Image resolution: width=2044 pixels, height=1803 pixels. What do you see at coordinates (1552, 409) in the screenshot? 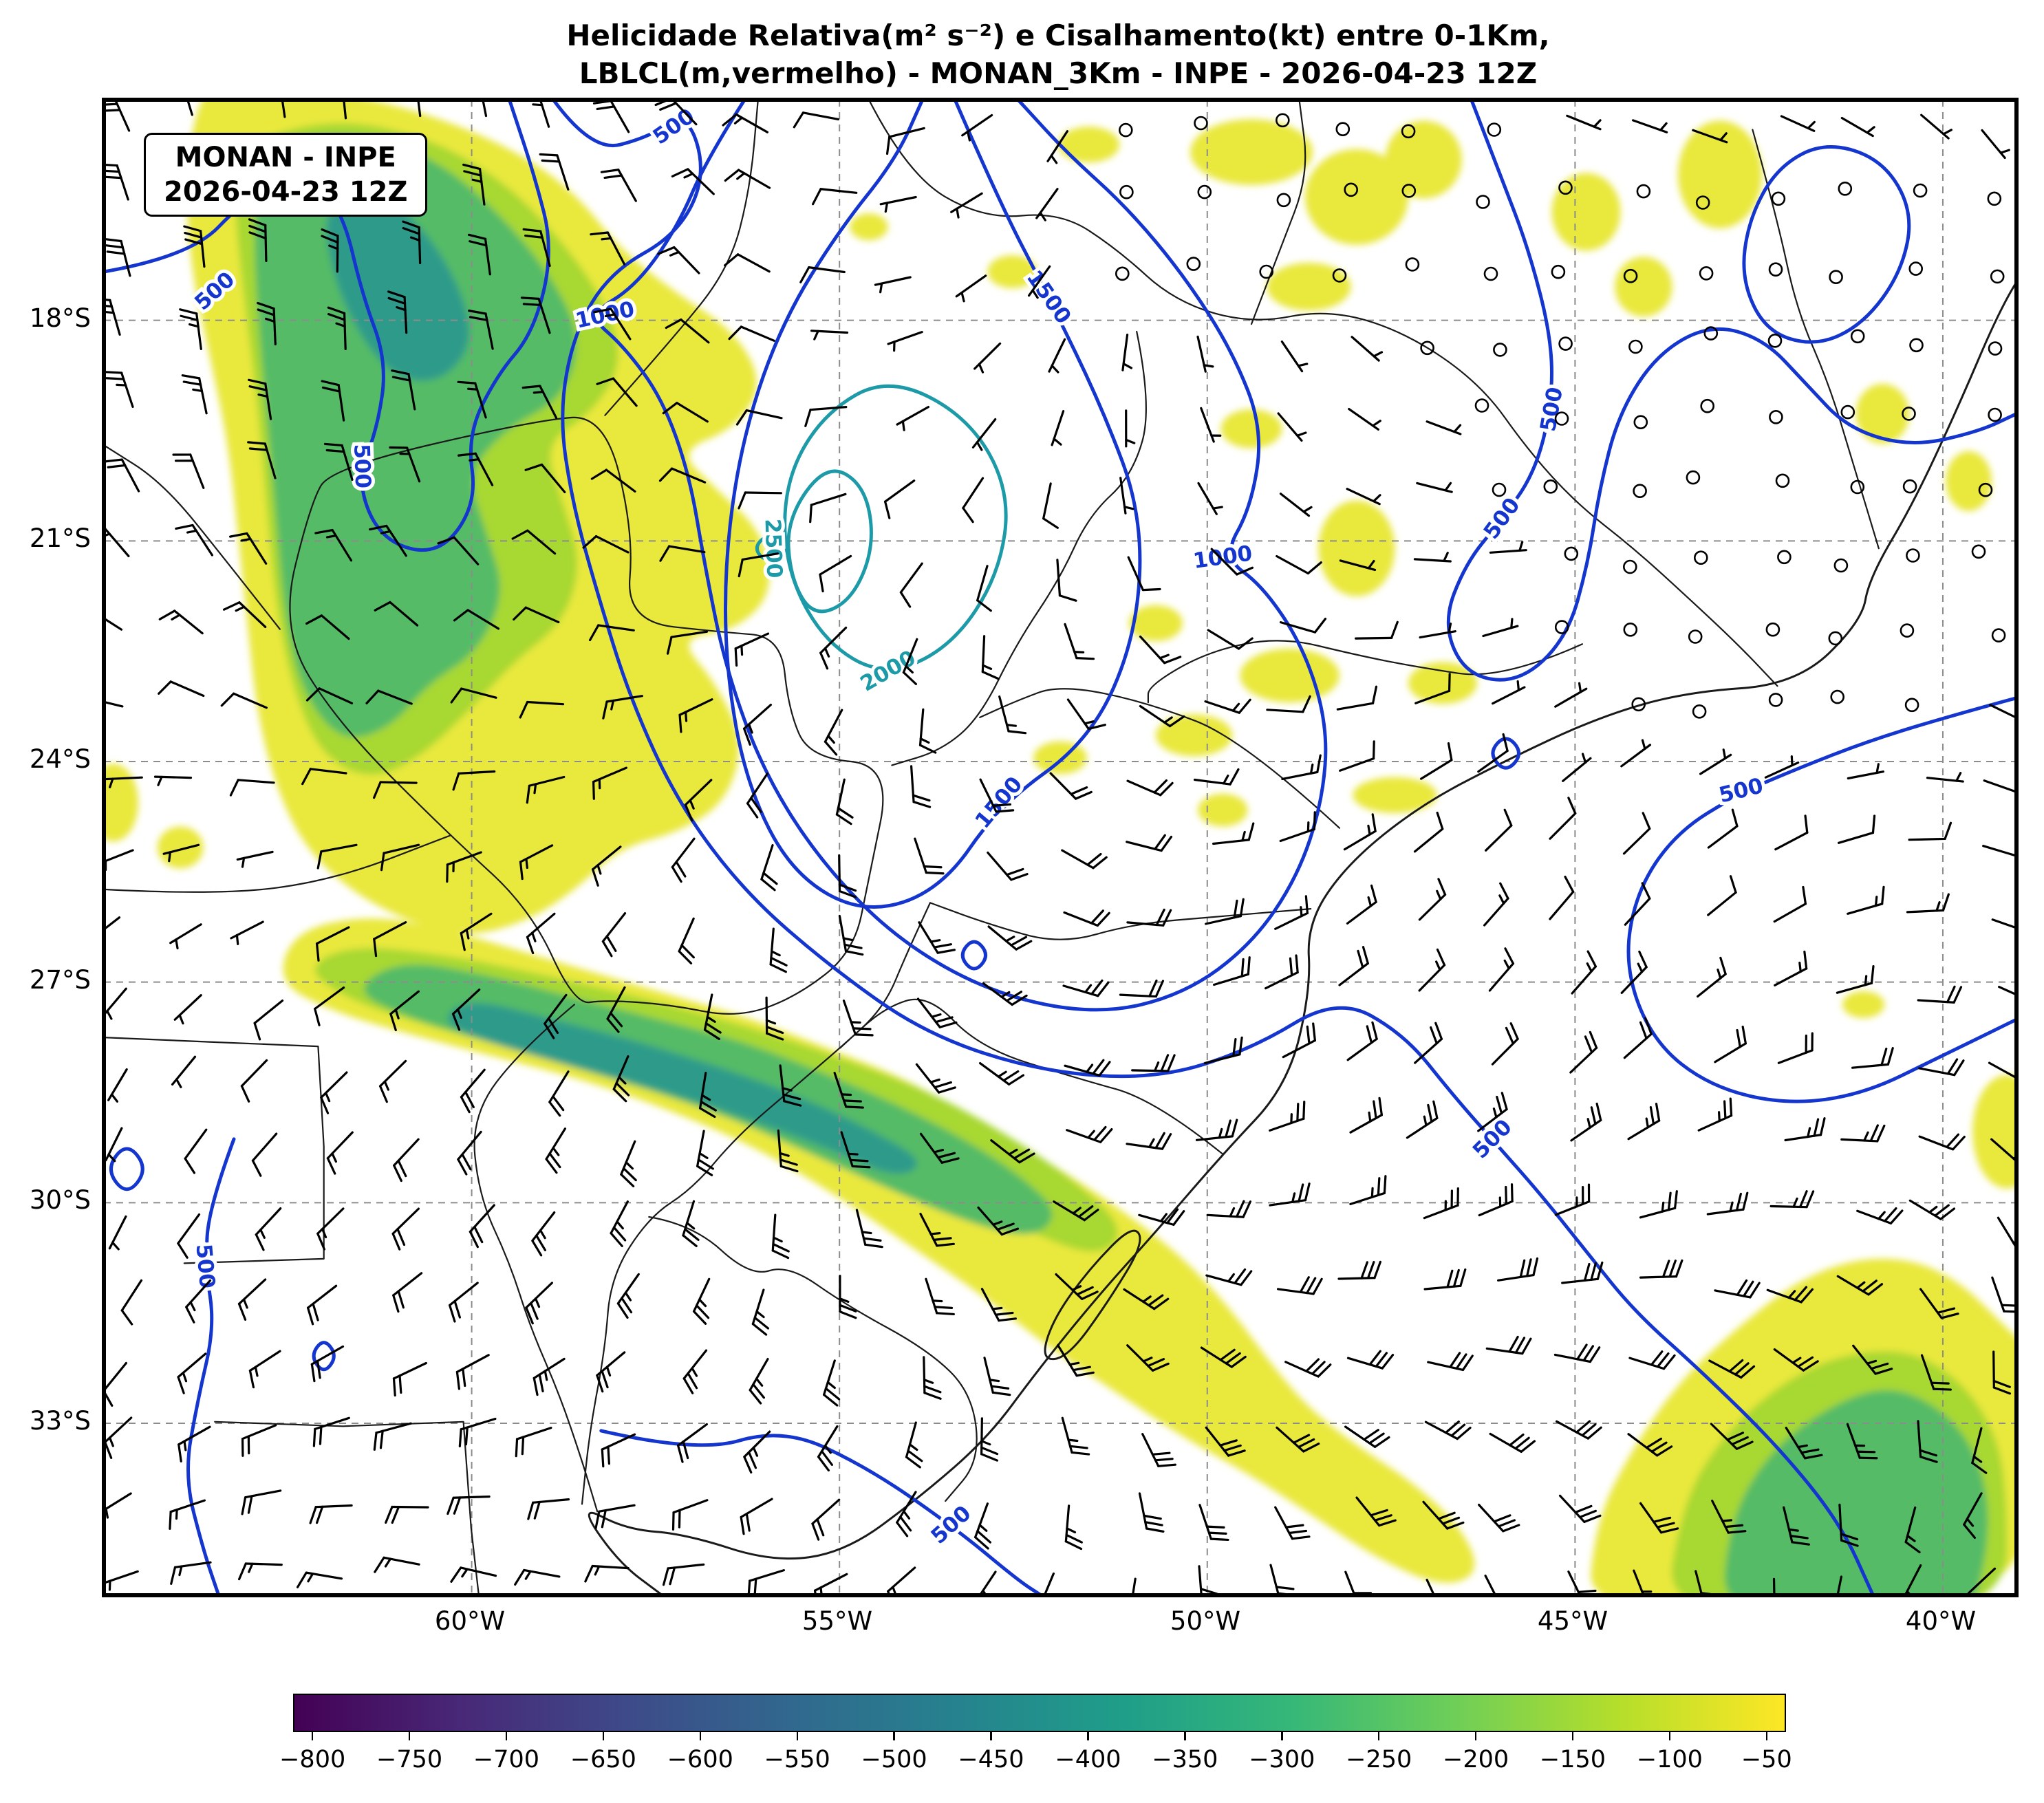
I see `contour-label: 500` at bounding box center [1552, 409].